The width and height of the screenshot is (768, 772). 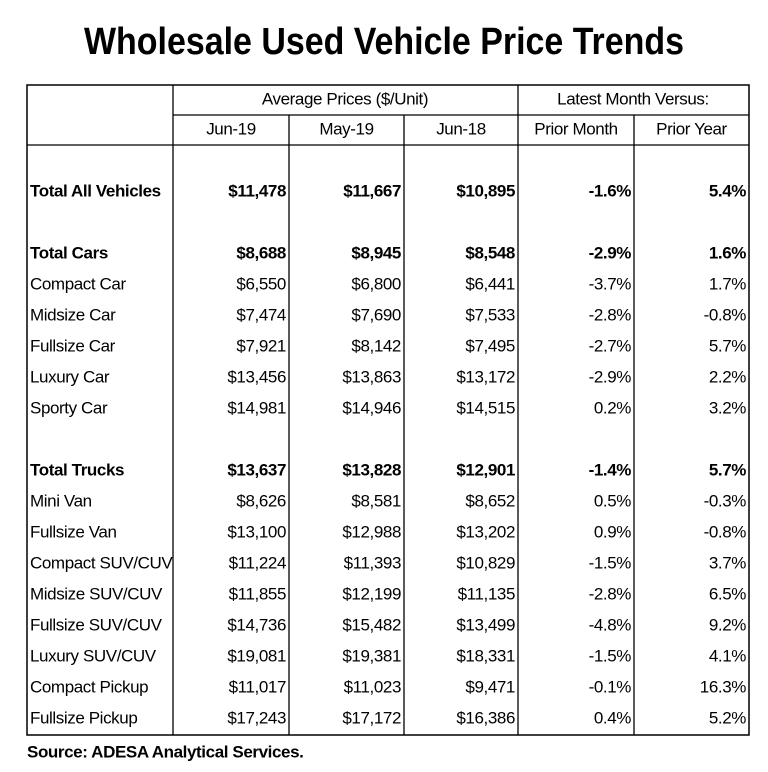 I want to click on cell: $7,690, so click(x=376, y=314).